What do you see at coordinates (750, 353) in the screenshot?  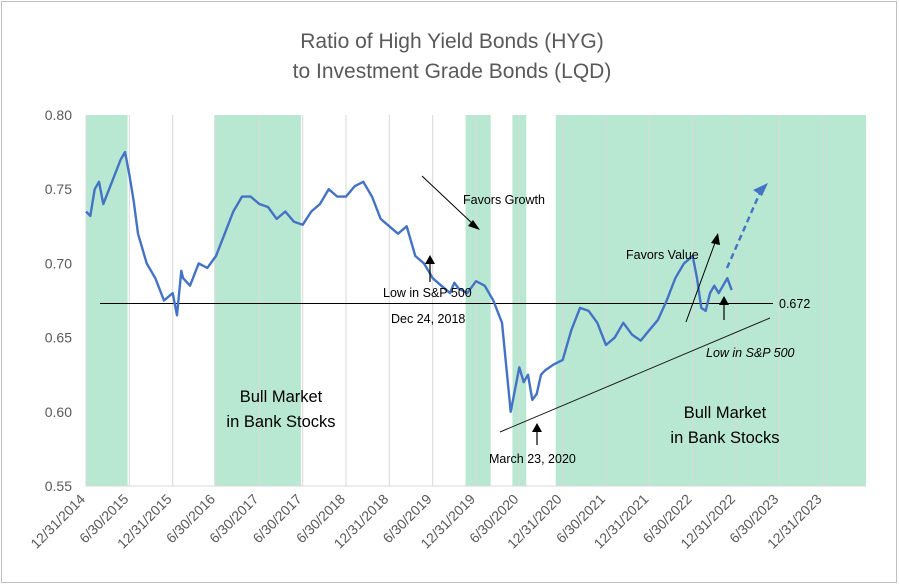 I see `low-sp-label-2: Low in S&P 500` at bounding box center [750, 353].